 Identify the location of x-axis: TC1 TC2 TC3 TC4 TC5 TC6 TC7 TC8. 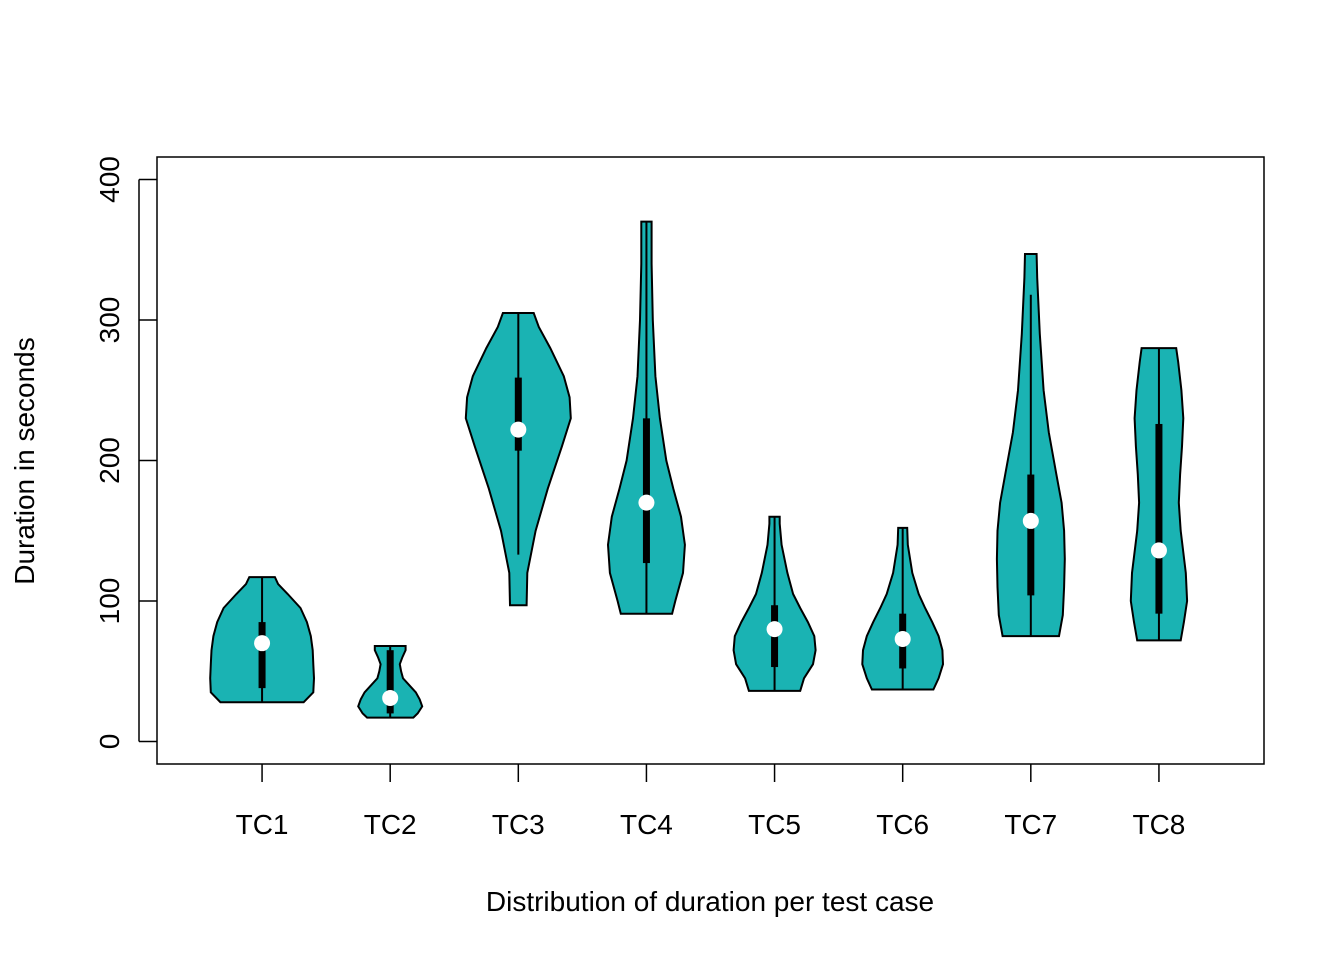
(710, 802).